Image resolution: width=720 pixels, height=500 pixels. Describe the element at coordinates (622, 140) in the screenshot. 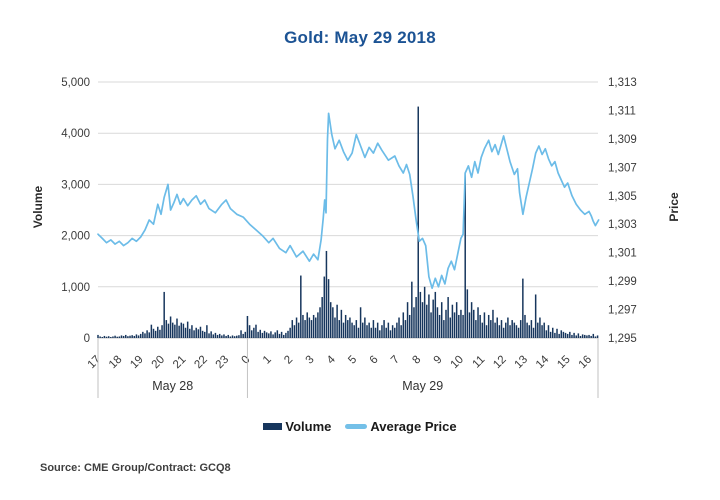

I see `y-right-tick-label: 1,309` at that location.